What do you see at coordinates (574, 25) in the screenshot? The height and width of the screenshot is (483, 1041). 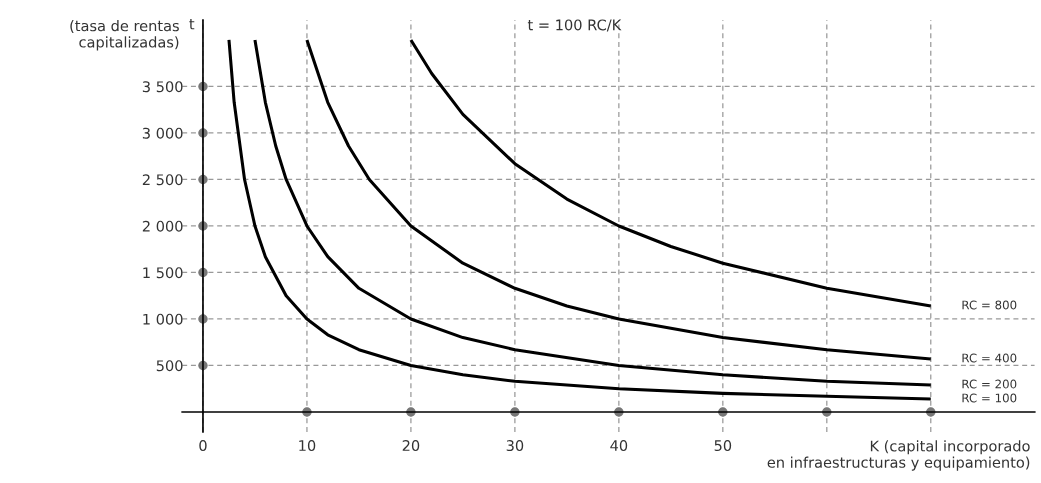 I see `chart-title: t = 100 RC/K` at bounding box center [574, 25].